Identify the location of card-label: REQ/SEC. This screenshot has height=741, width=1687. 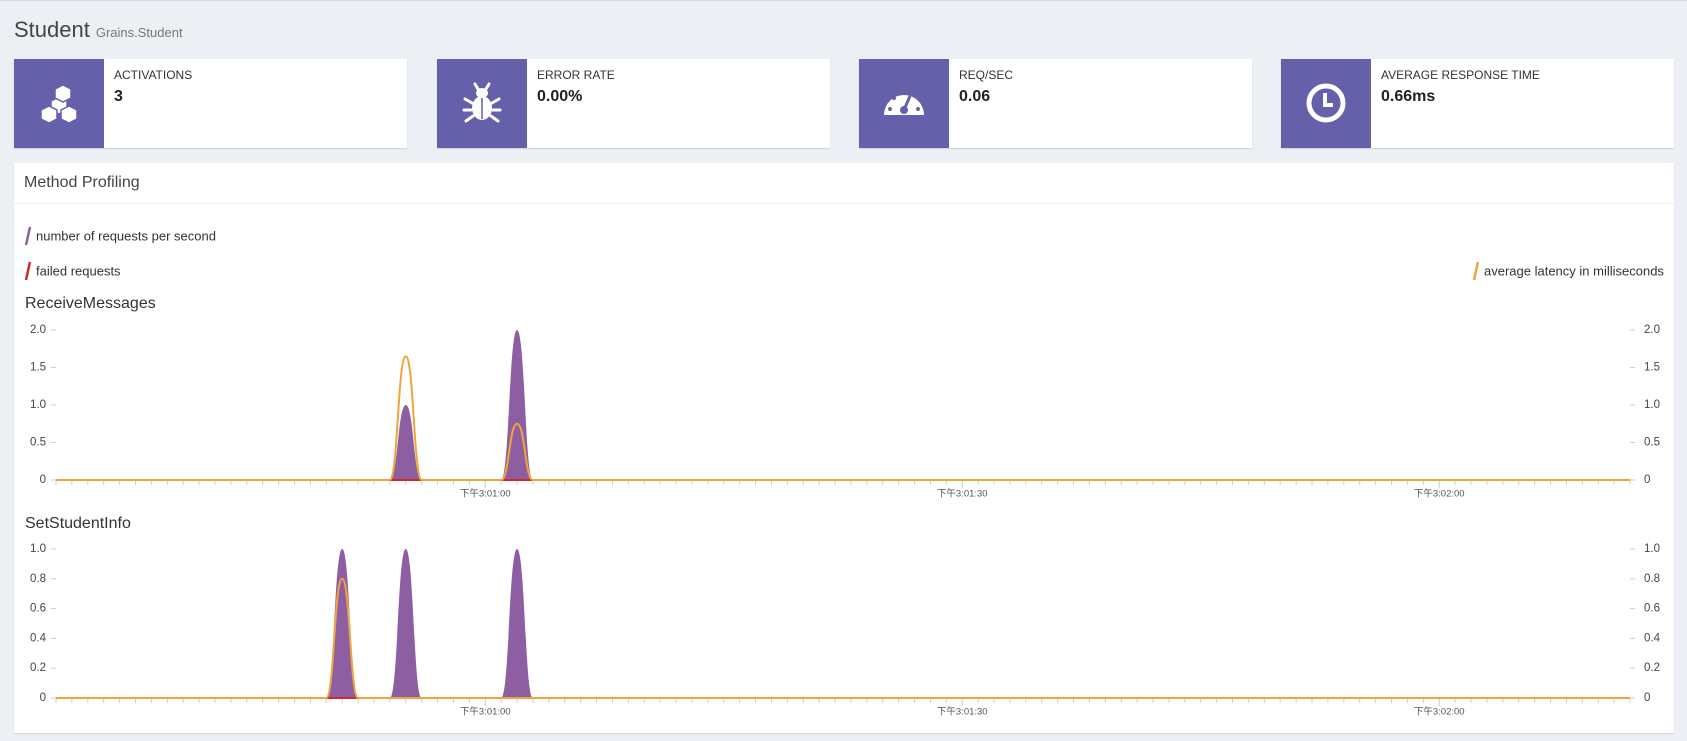
(986, 75).